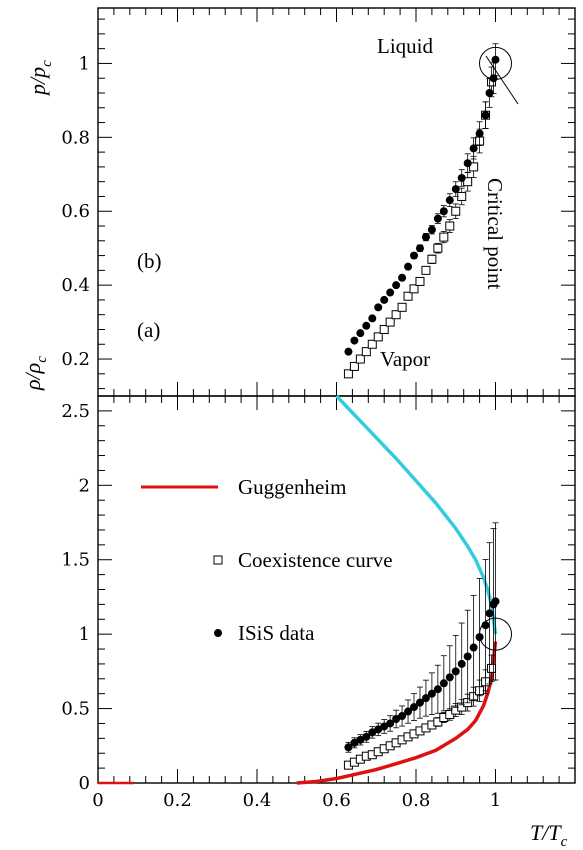  What do you see at coordinates (75, 211) in the screenshot?
I see `panel-a-y-tick-label: 0.6` at bounding box center [75, 211].